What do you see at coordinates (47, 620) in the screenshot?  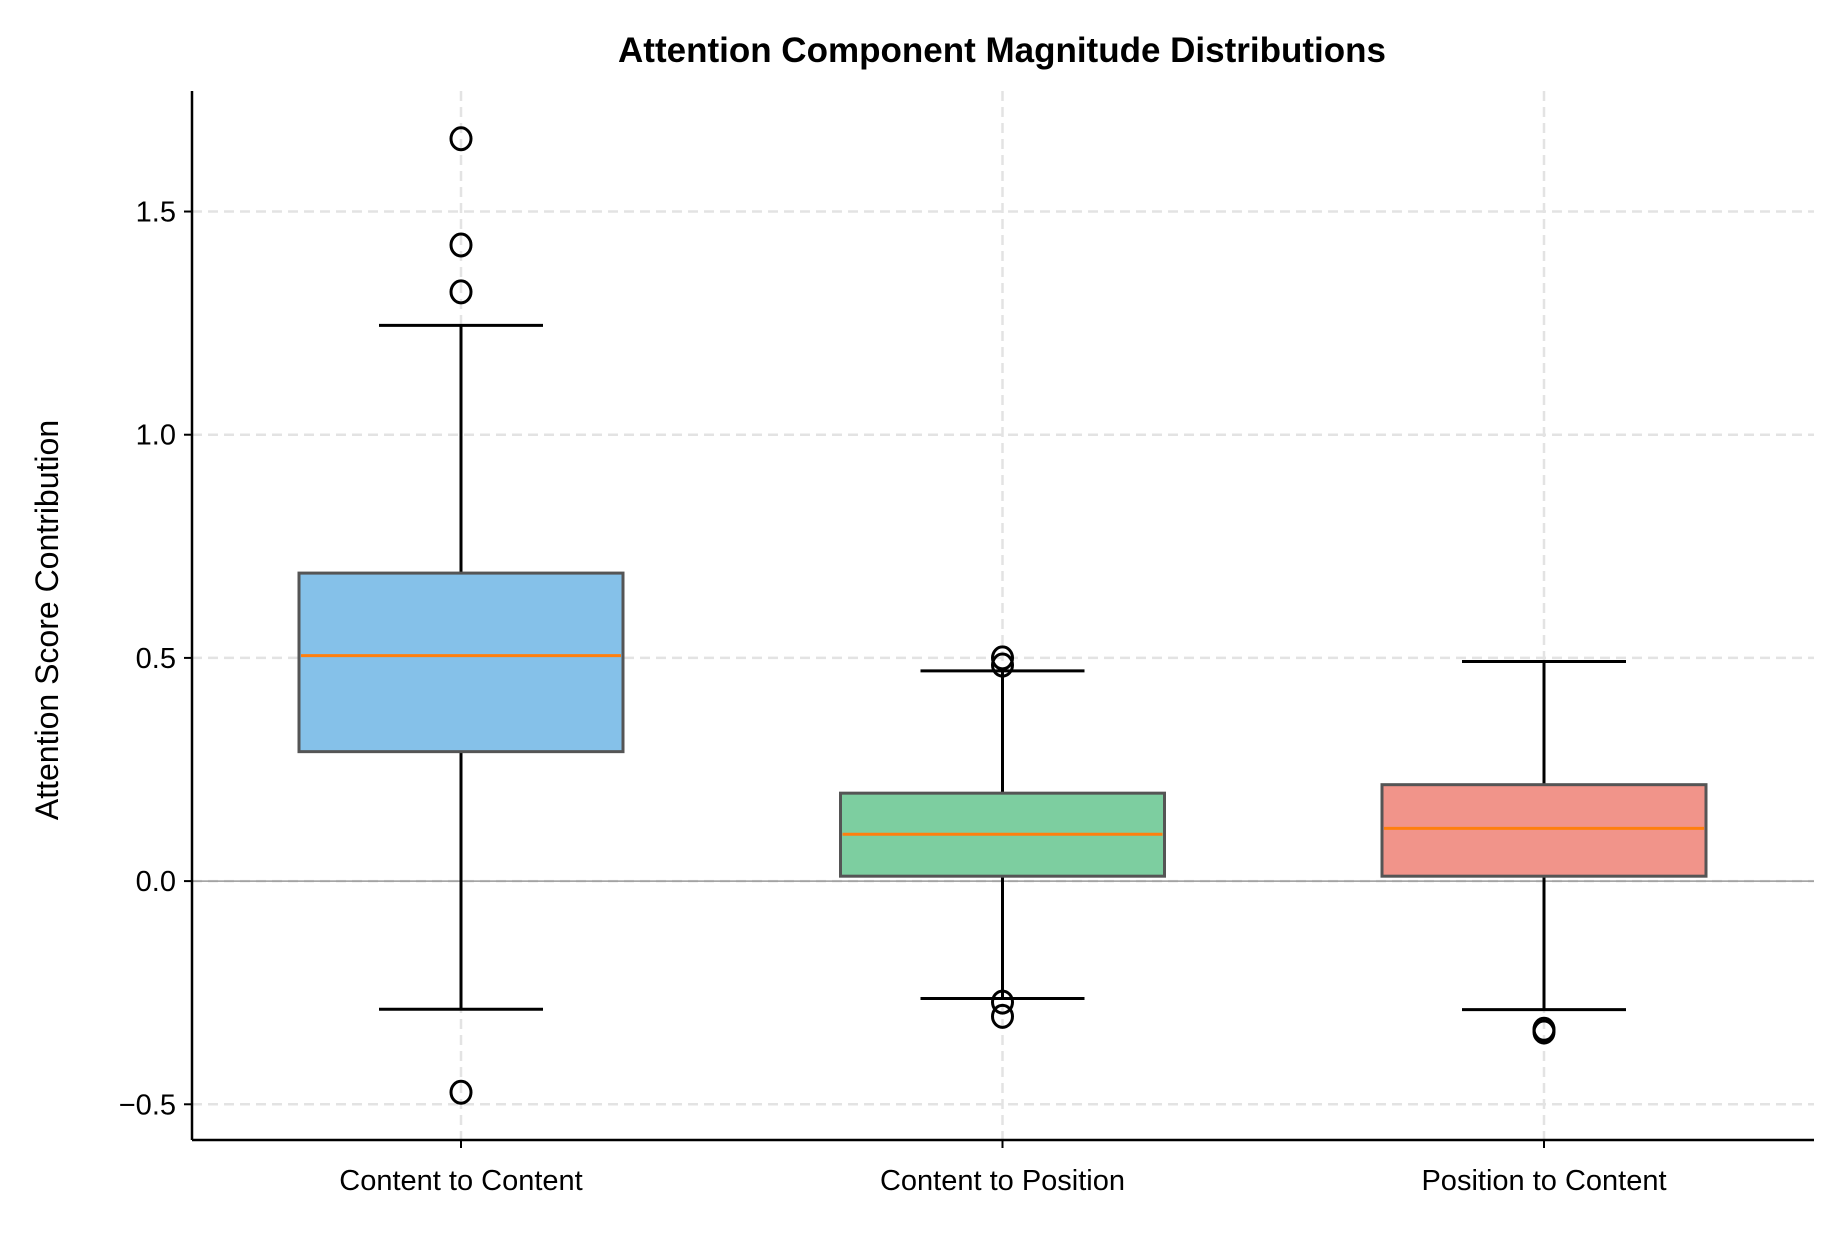 I see `y-axis-label: Attention Score Contribution` at bounding box center [47, 620].